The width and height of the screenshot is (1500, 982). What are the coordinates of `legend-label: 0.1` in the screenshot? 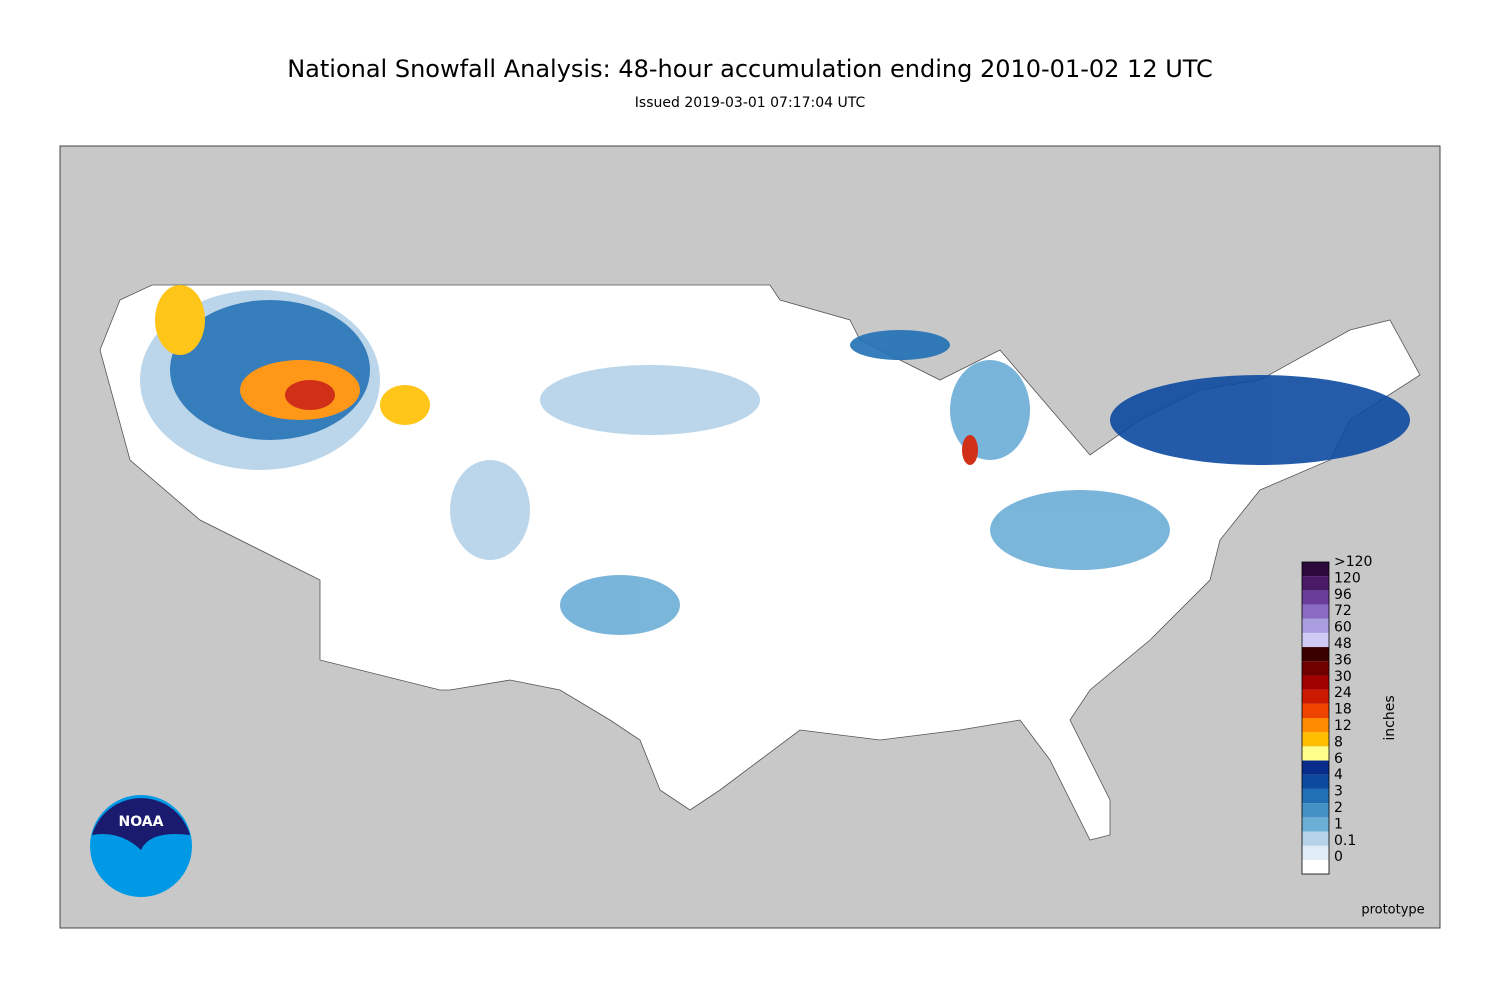 It's located at (1345, 841).